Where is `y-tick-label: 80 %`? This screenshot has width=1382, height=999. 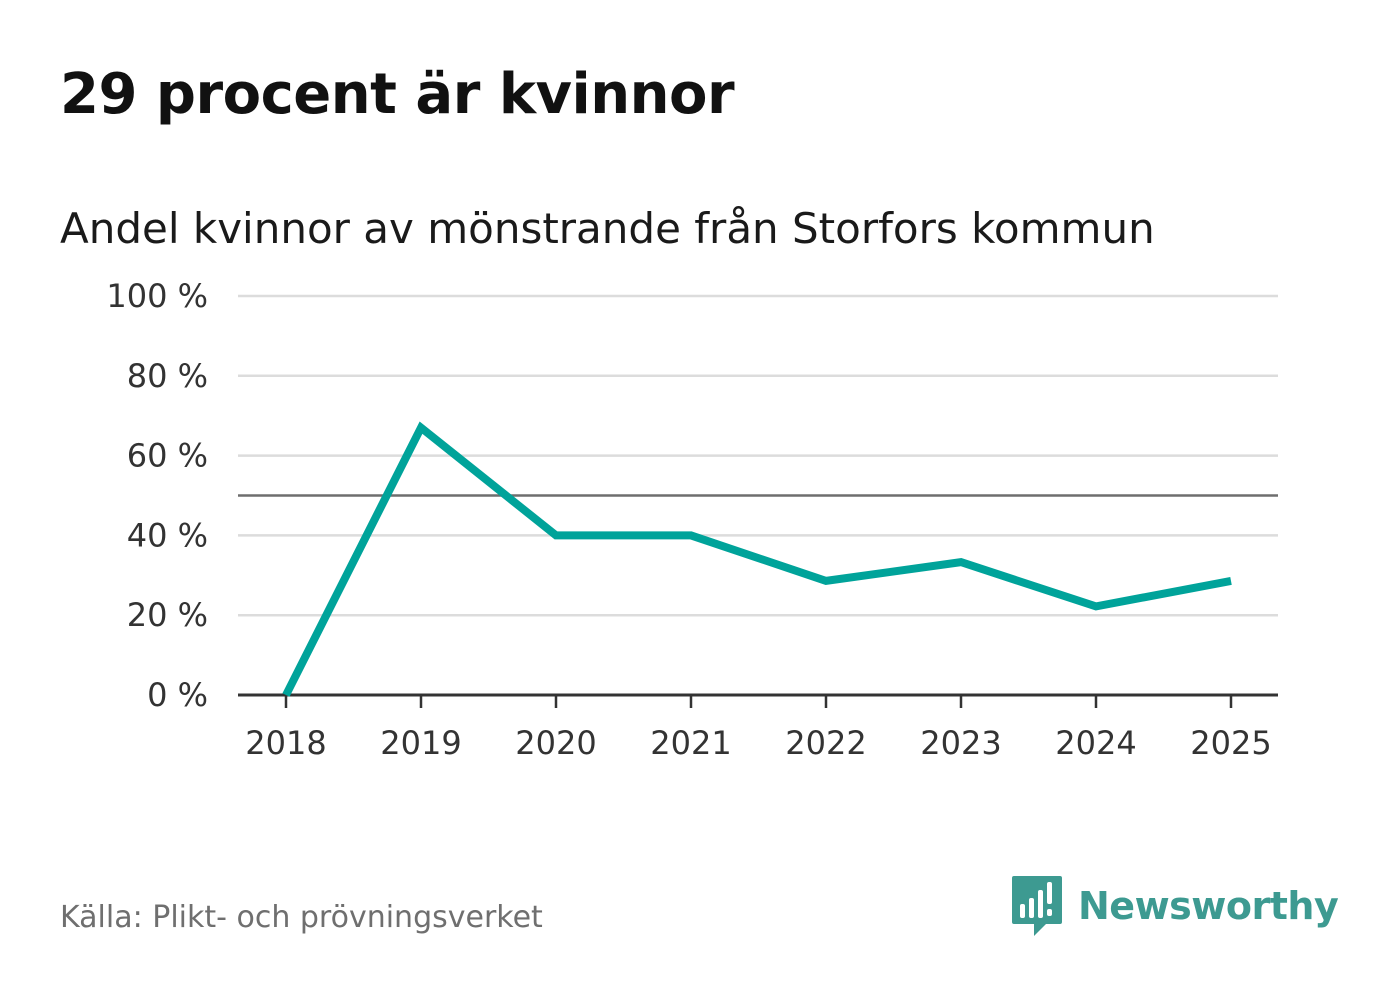
y-tick-label: 80 % is located at coordinates (167, 376).